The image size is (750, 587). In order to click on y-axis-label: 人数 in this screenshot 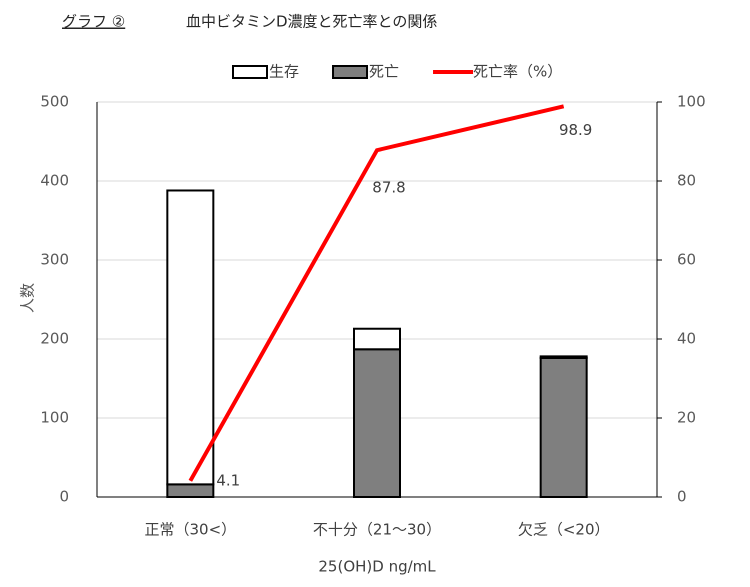, I will do `click(28, 298)`.